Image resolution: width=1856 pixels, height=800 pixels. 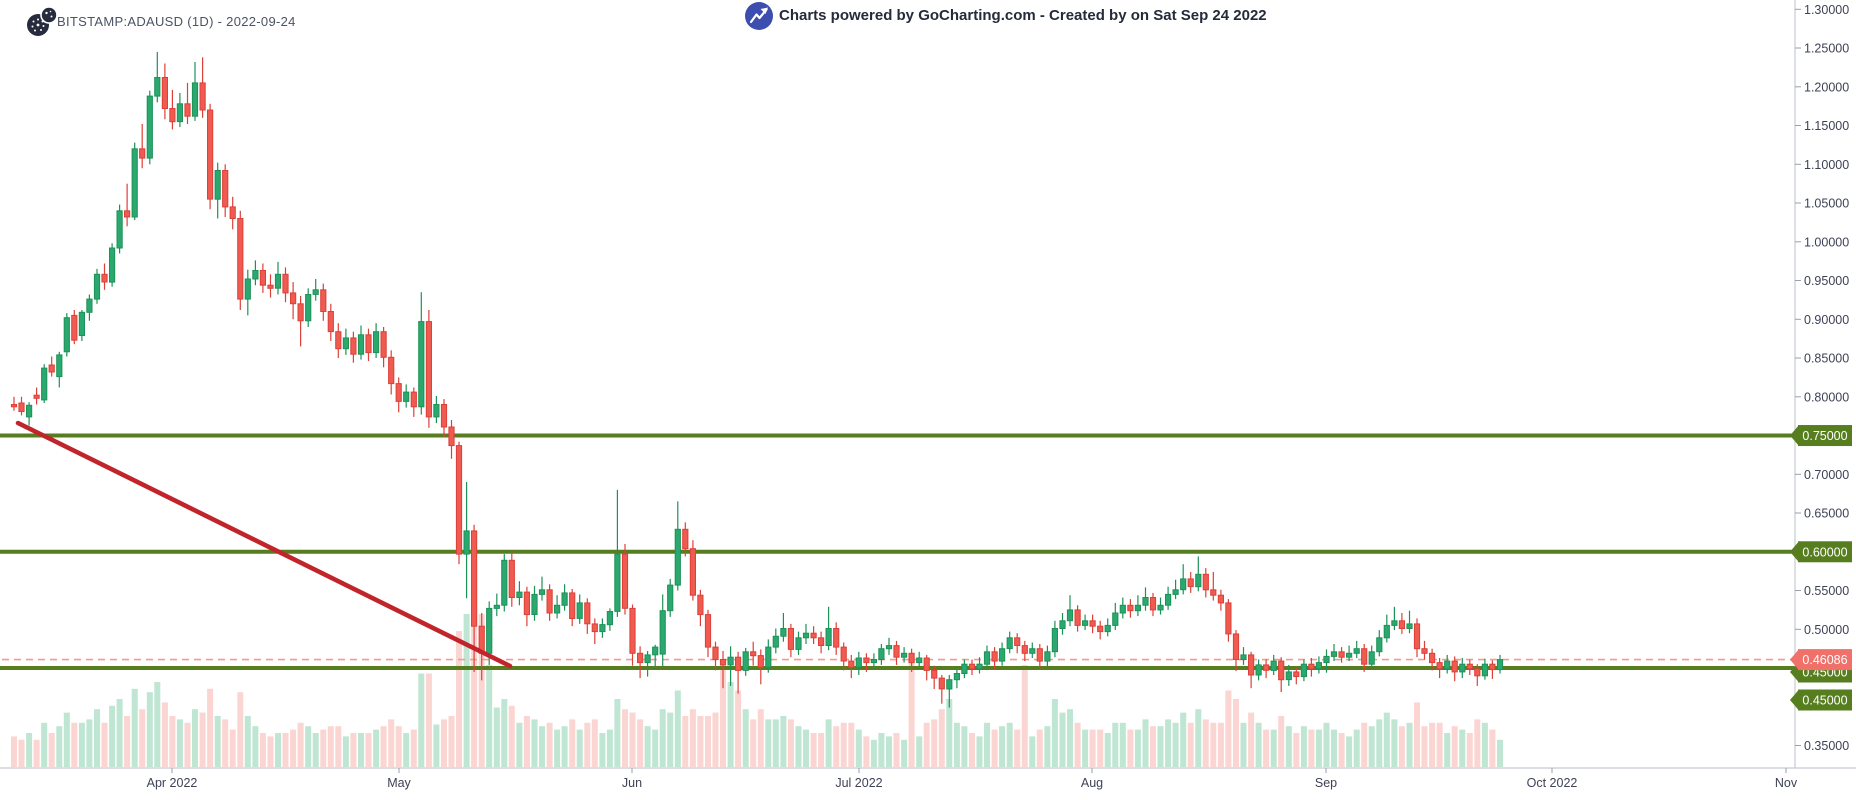 What do you see at coordinates (264, 544) in the screenshot?
I see `trend-line` at bounding box center [264, 544].